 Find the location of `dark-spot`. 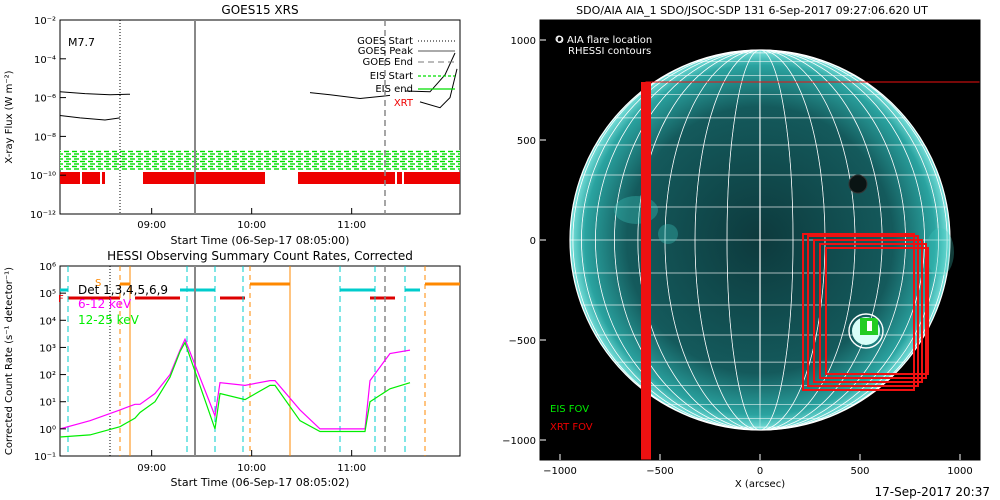

dark-spot is located at coordinates (858, 184).